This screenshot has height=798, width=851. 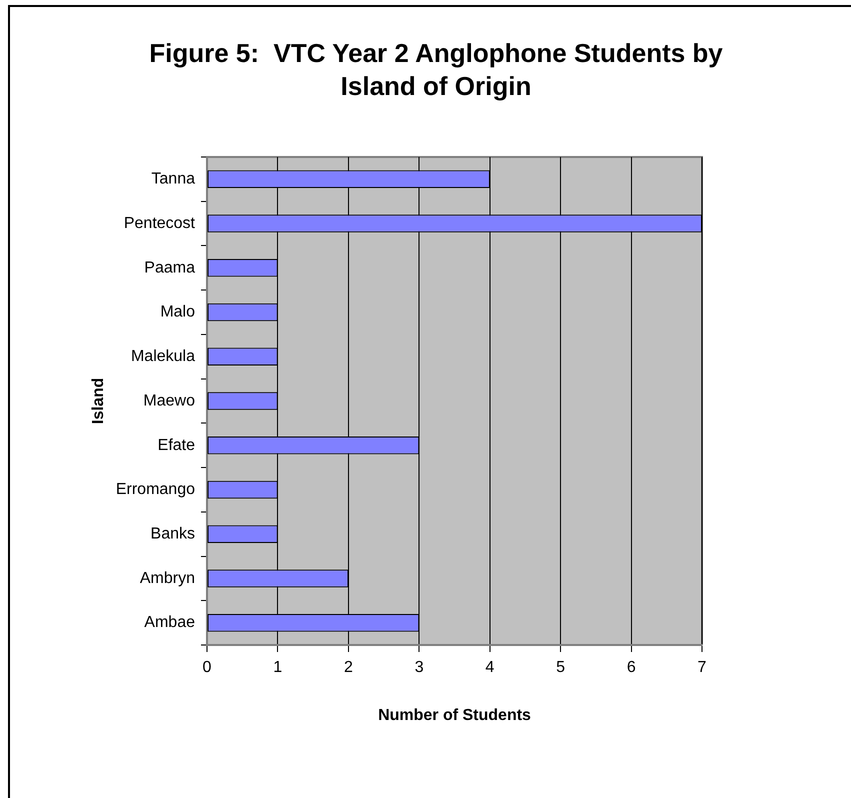 I want to click on x-tick-label: 0, so click(x=207, y=667).